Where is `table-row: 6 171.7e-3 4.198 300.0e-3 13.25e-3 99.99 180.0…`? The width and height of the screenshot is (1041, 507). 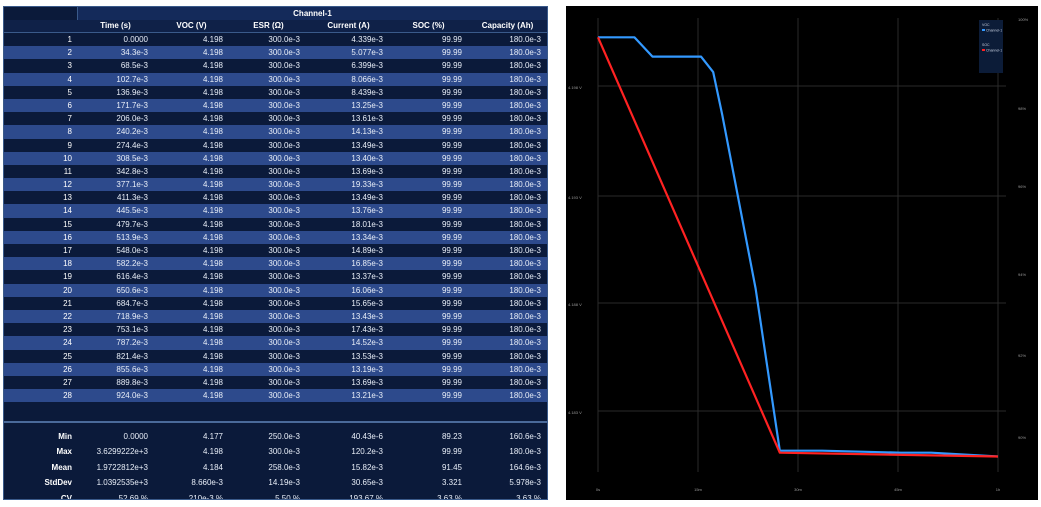
table-row: 6 171.7e-3 4.198 300.0e-3 13.25e-3 99.99 180.0… is located at coordinates (275, 105).